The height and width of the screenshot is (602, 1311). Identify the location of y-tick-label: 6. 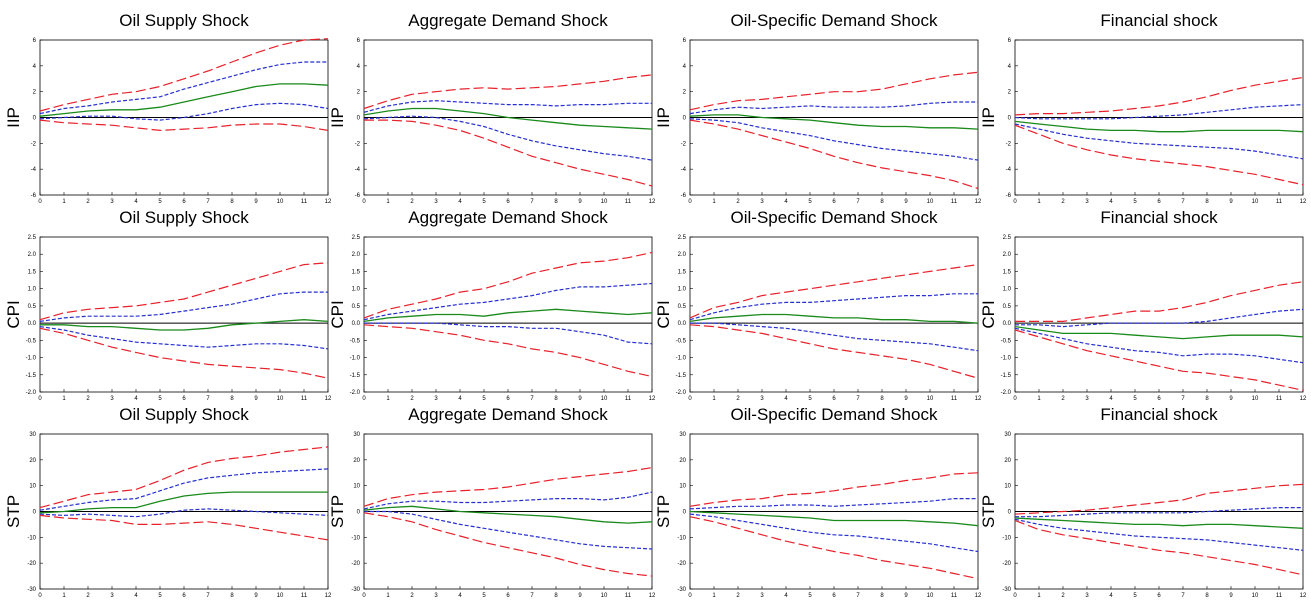
(359, 41).